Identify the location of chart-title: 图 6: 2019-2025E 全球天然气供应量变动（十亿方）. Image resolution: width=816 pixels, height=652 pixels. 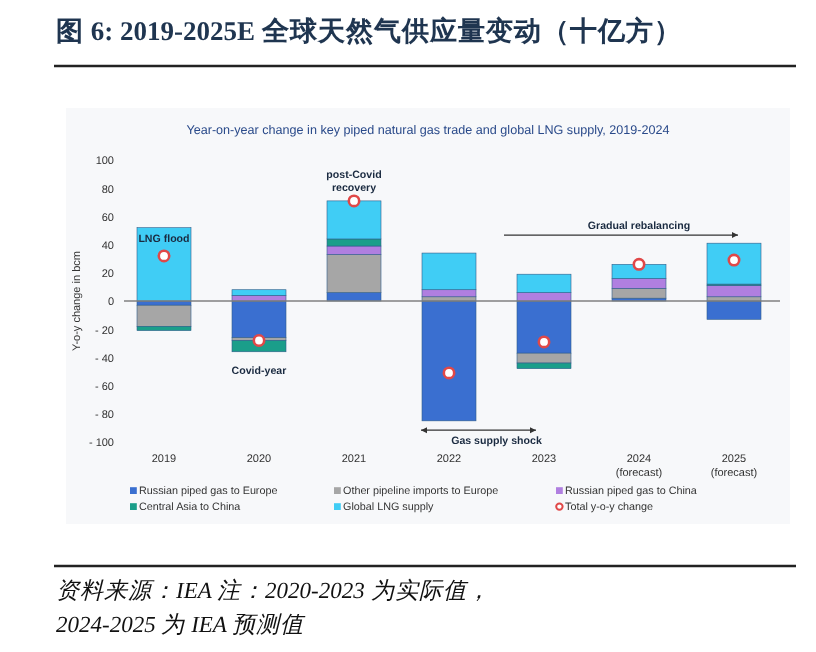
(369, 30).